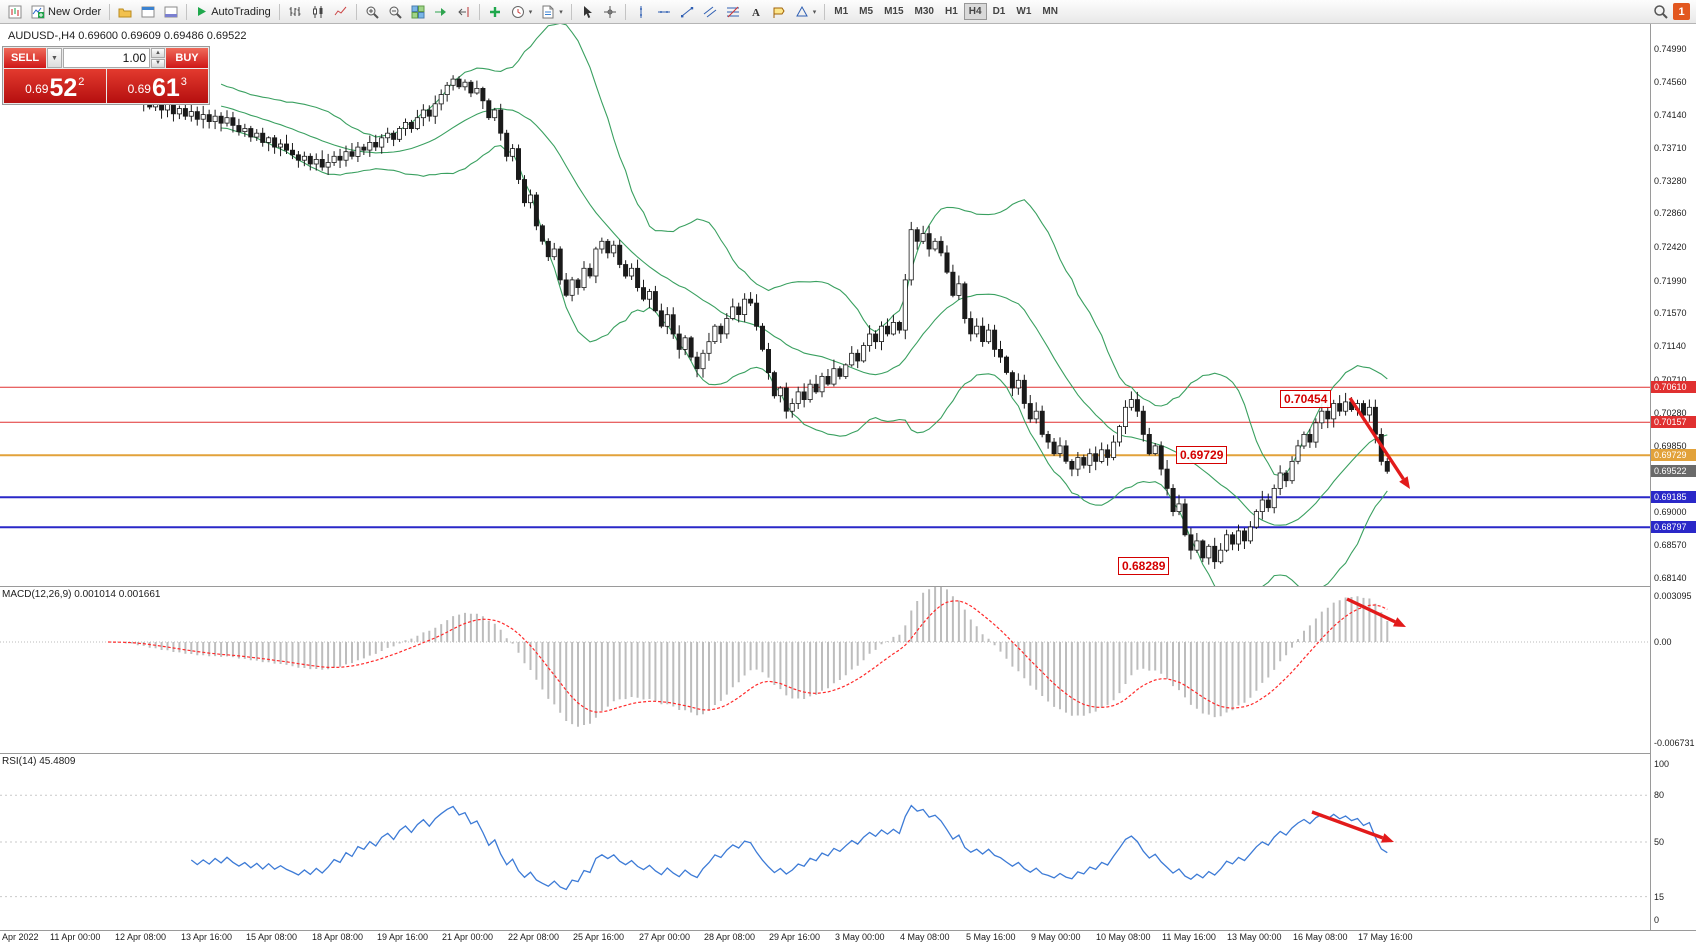 The image size is (1696, 943). I want to click on price-axis-label: 0.73280, so click(1670, 181).